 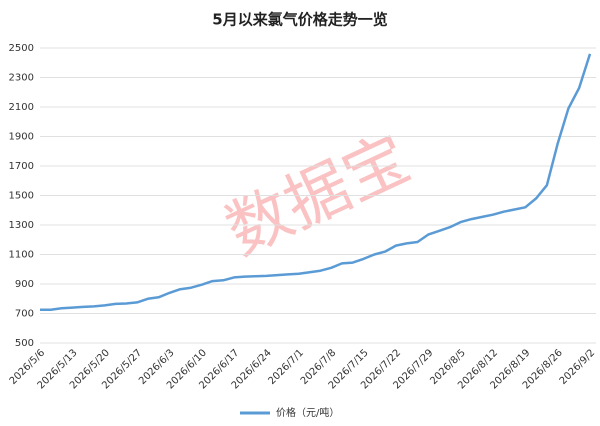 I want to click on y-tick-label: 1500, so click(x=21, y=196).